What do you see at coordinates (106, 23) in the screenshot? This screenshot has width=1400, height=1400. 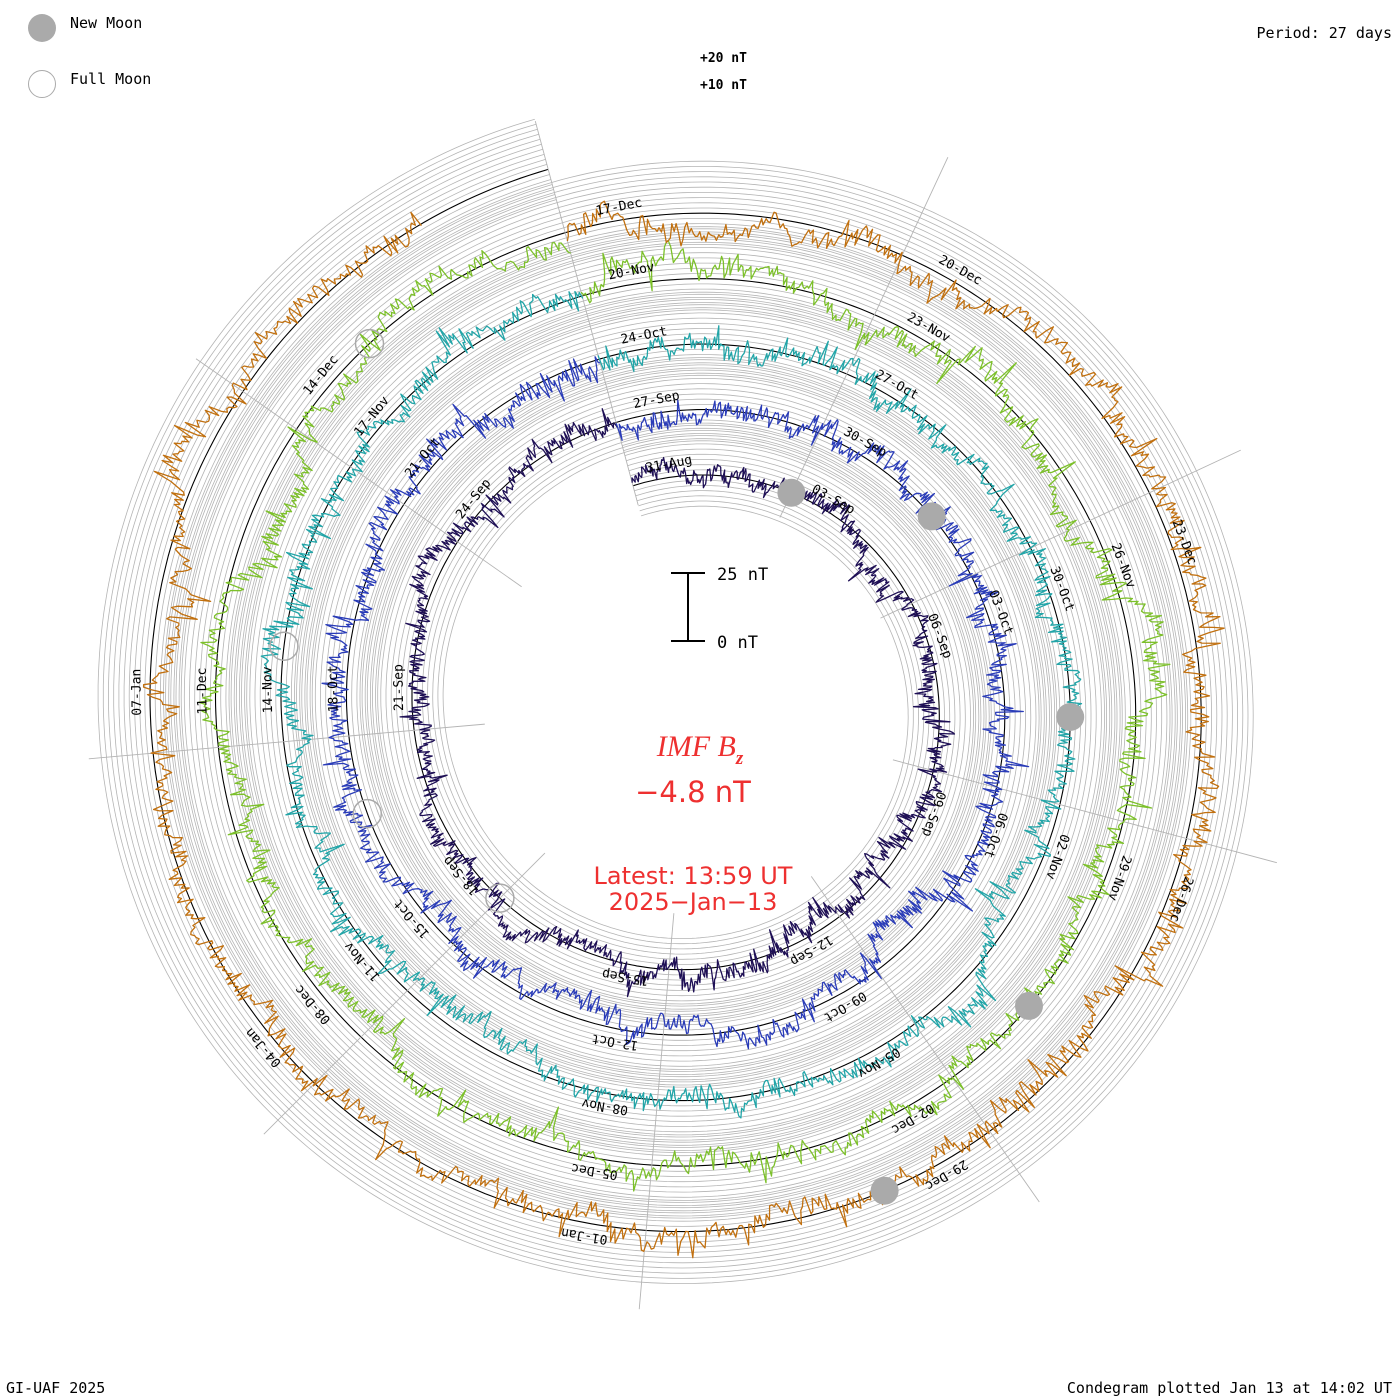 I see `new-moon-legend-label: New Moon` at bounding box center [106, 23].